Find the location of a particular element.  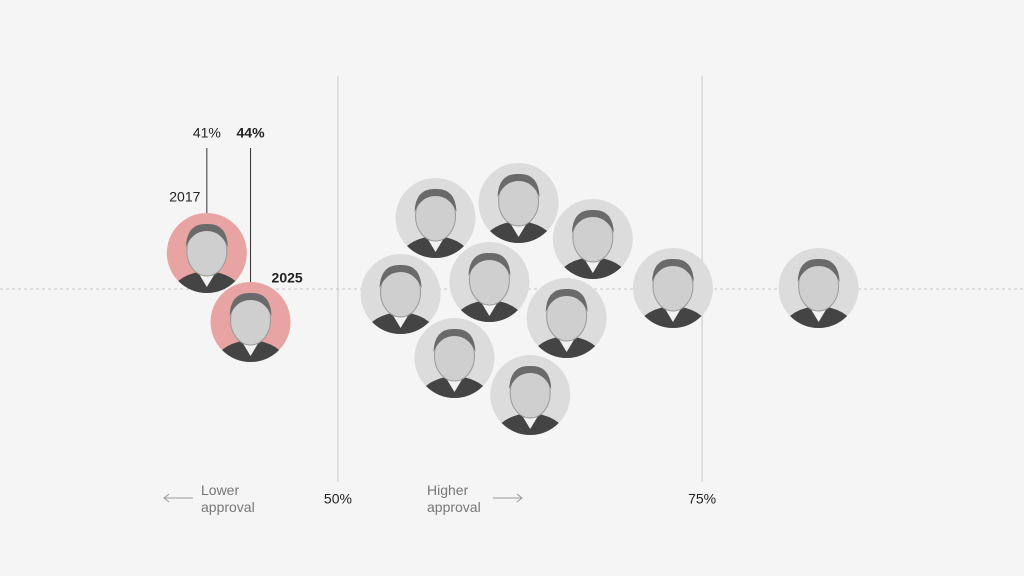

arrow-left is located at coordinates (178, 498).